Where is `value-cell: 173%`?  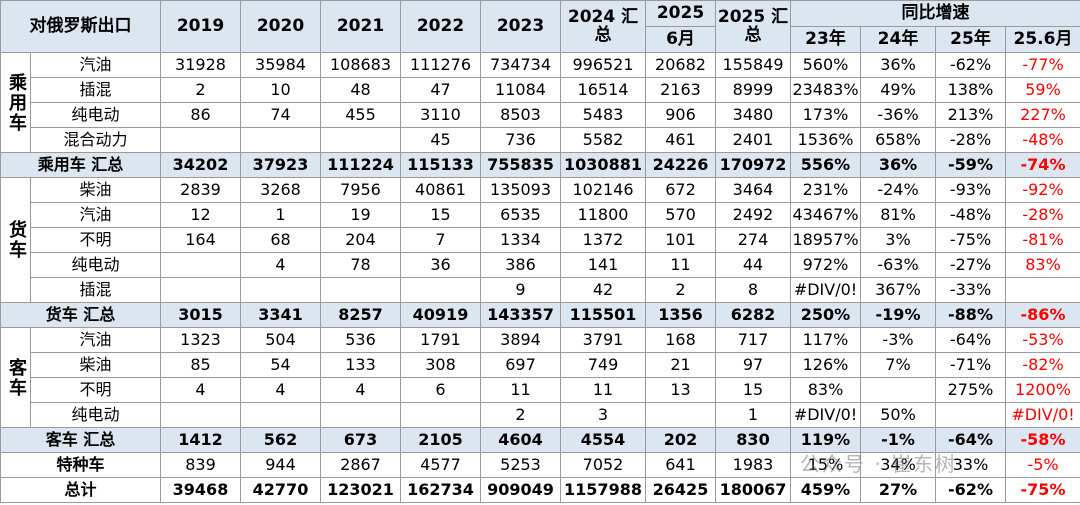
value-cell: 173% is located at coordinates (825, 115).